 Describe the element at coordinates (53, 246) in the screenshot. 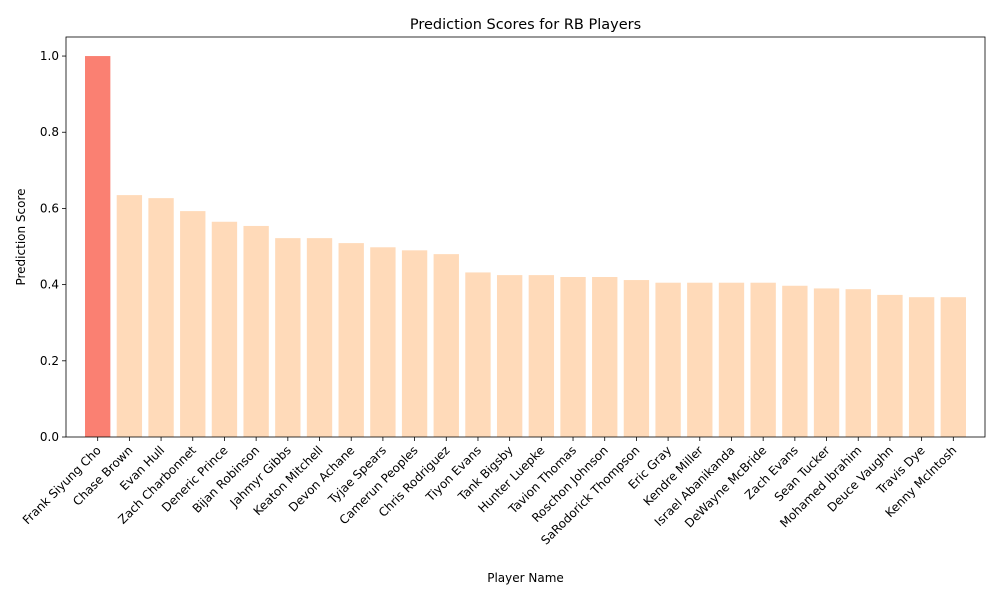

I see `y-axis-ticks: 0.0 0.2 0.4 0.6 0.8 1.0` at that location.